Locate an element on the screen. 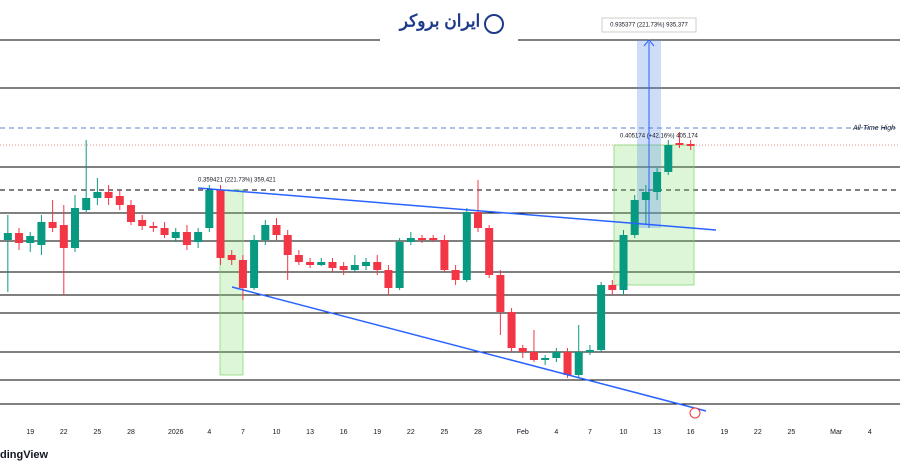 This screenshot has width=900, height=471. event-icon is located at coordinates (695, 413).